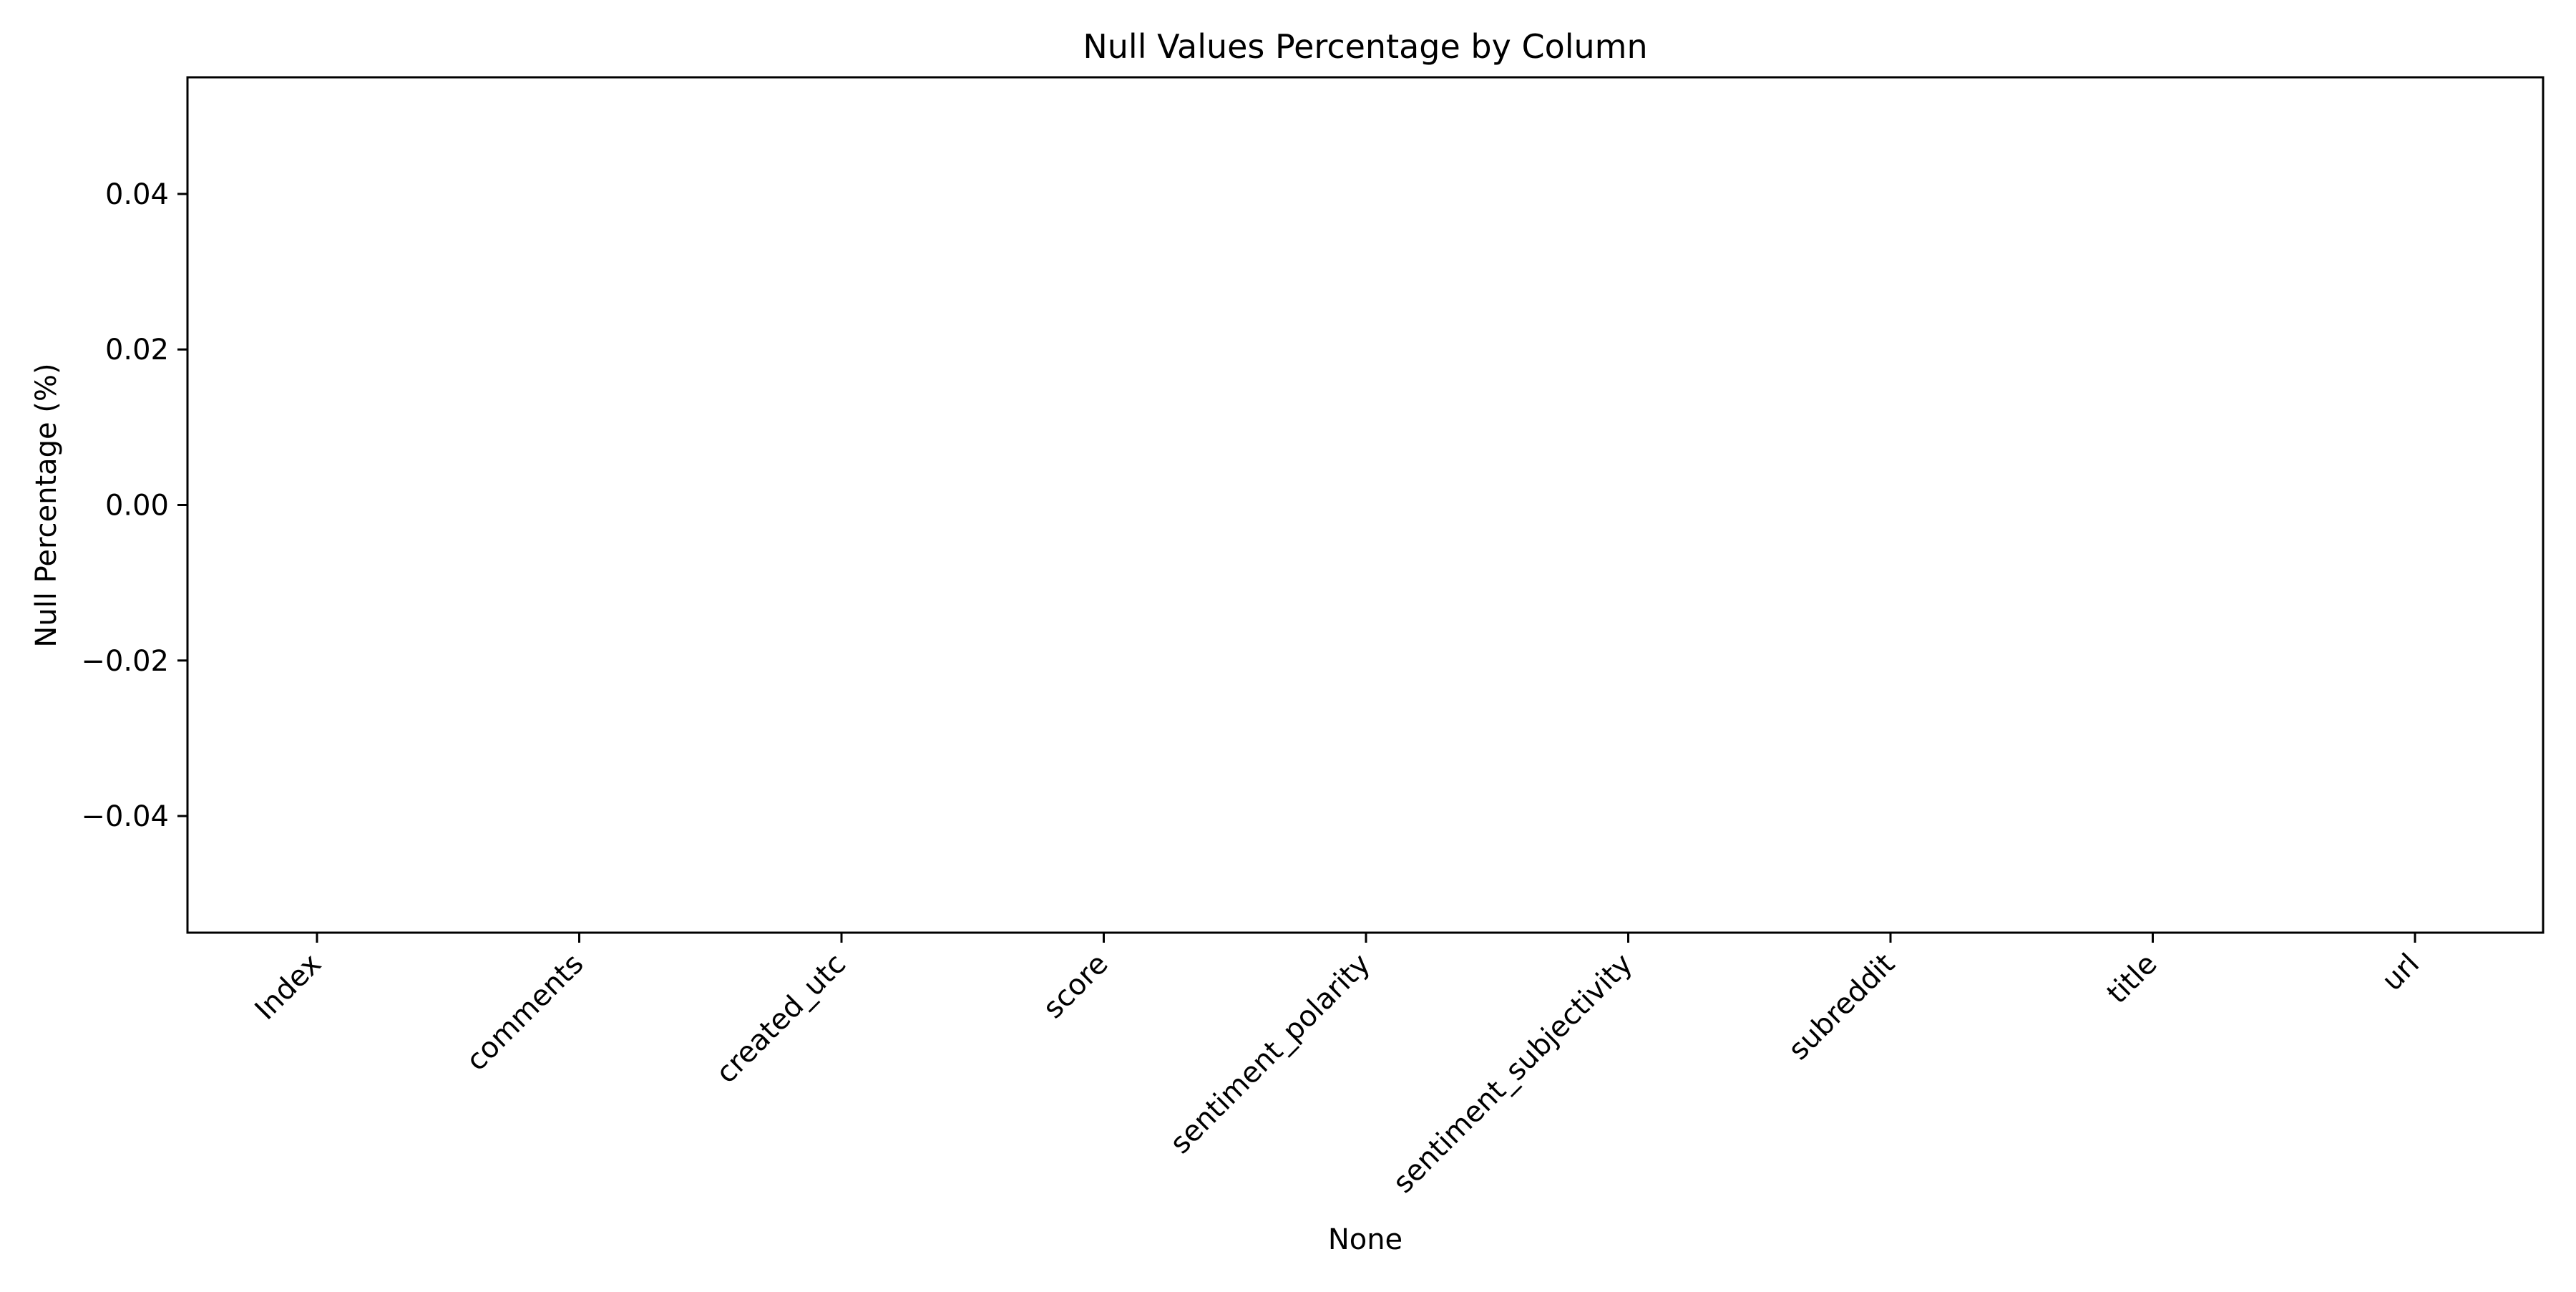 This screenshot has height=1292, width=2576. What do you see at coordinates (137, 350) in the screenshot?
I see `y-tick-label: 0.02` at bounding box center [137, 350].